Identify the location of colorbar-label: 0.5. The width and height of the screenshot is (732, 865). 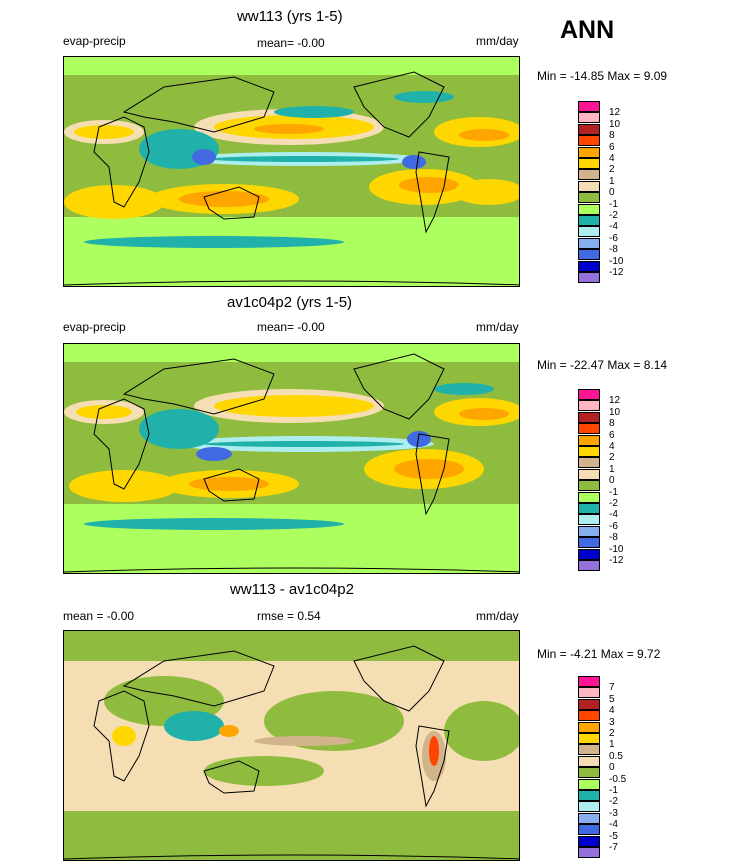
(616, 756).